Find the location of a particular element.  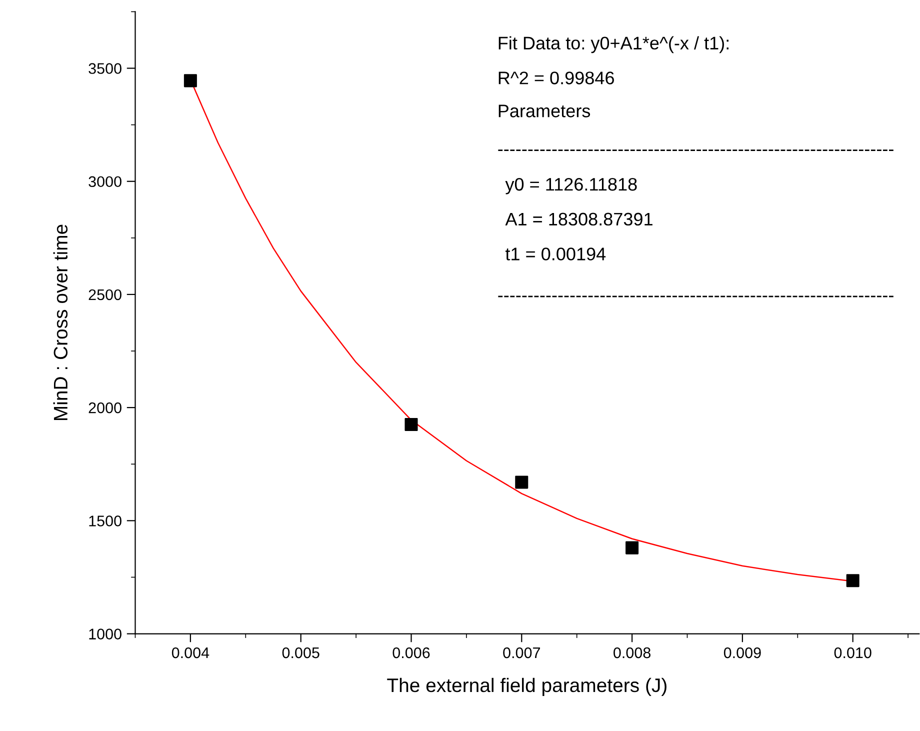

y-tick-label: 3500 is located at coordinates (105, 68).